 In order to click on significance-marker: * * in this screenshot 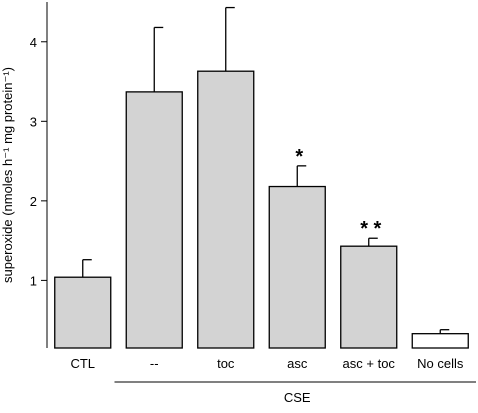, I will do `click(370, 229)`.